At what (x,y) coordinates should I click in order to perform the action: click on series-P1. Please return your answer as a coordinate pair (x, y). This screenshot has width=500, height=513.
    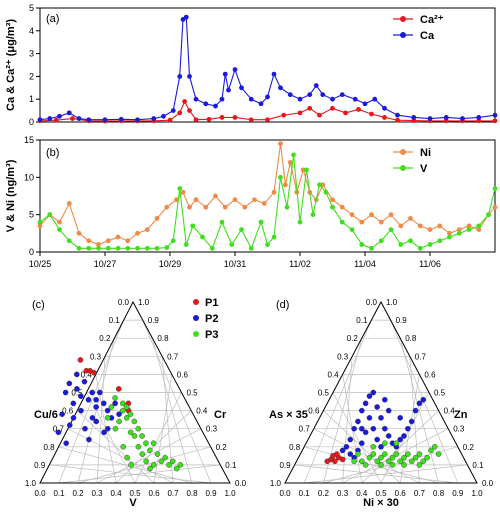
    Looking at the image, I should click on (335, 458).